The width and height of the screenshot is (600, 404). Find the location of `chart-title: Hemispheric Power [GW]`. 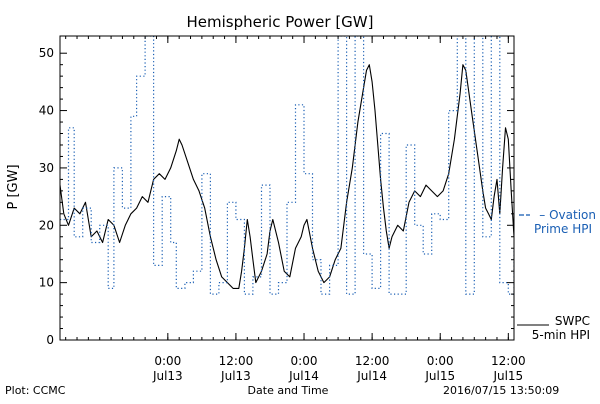

chart-title: Hemispheric Power [GW] is located at coordinates (280, 22).